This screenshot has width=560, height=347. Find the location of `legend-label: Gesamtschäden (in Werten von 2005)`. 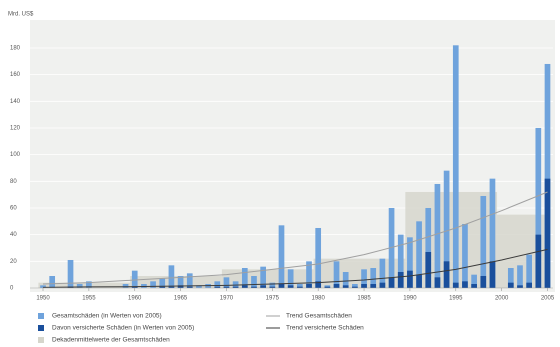

legend-label: Gesamtschäden (in Werten von 2005) is located at coordinates (107, 316).